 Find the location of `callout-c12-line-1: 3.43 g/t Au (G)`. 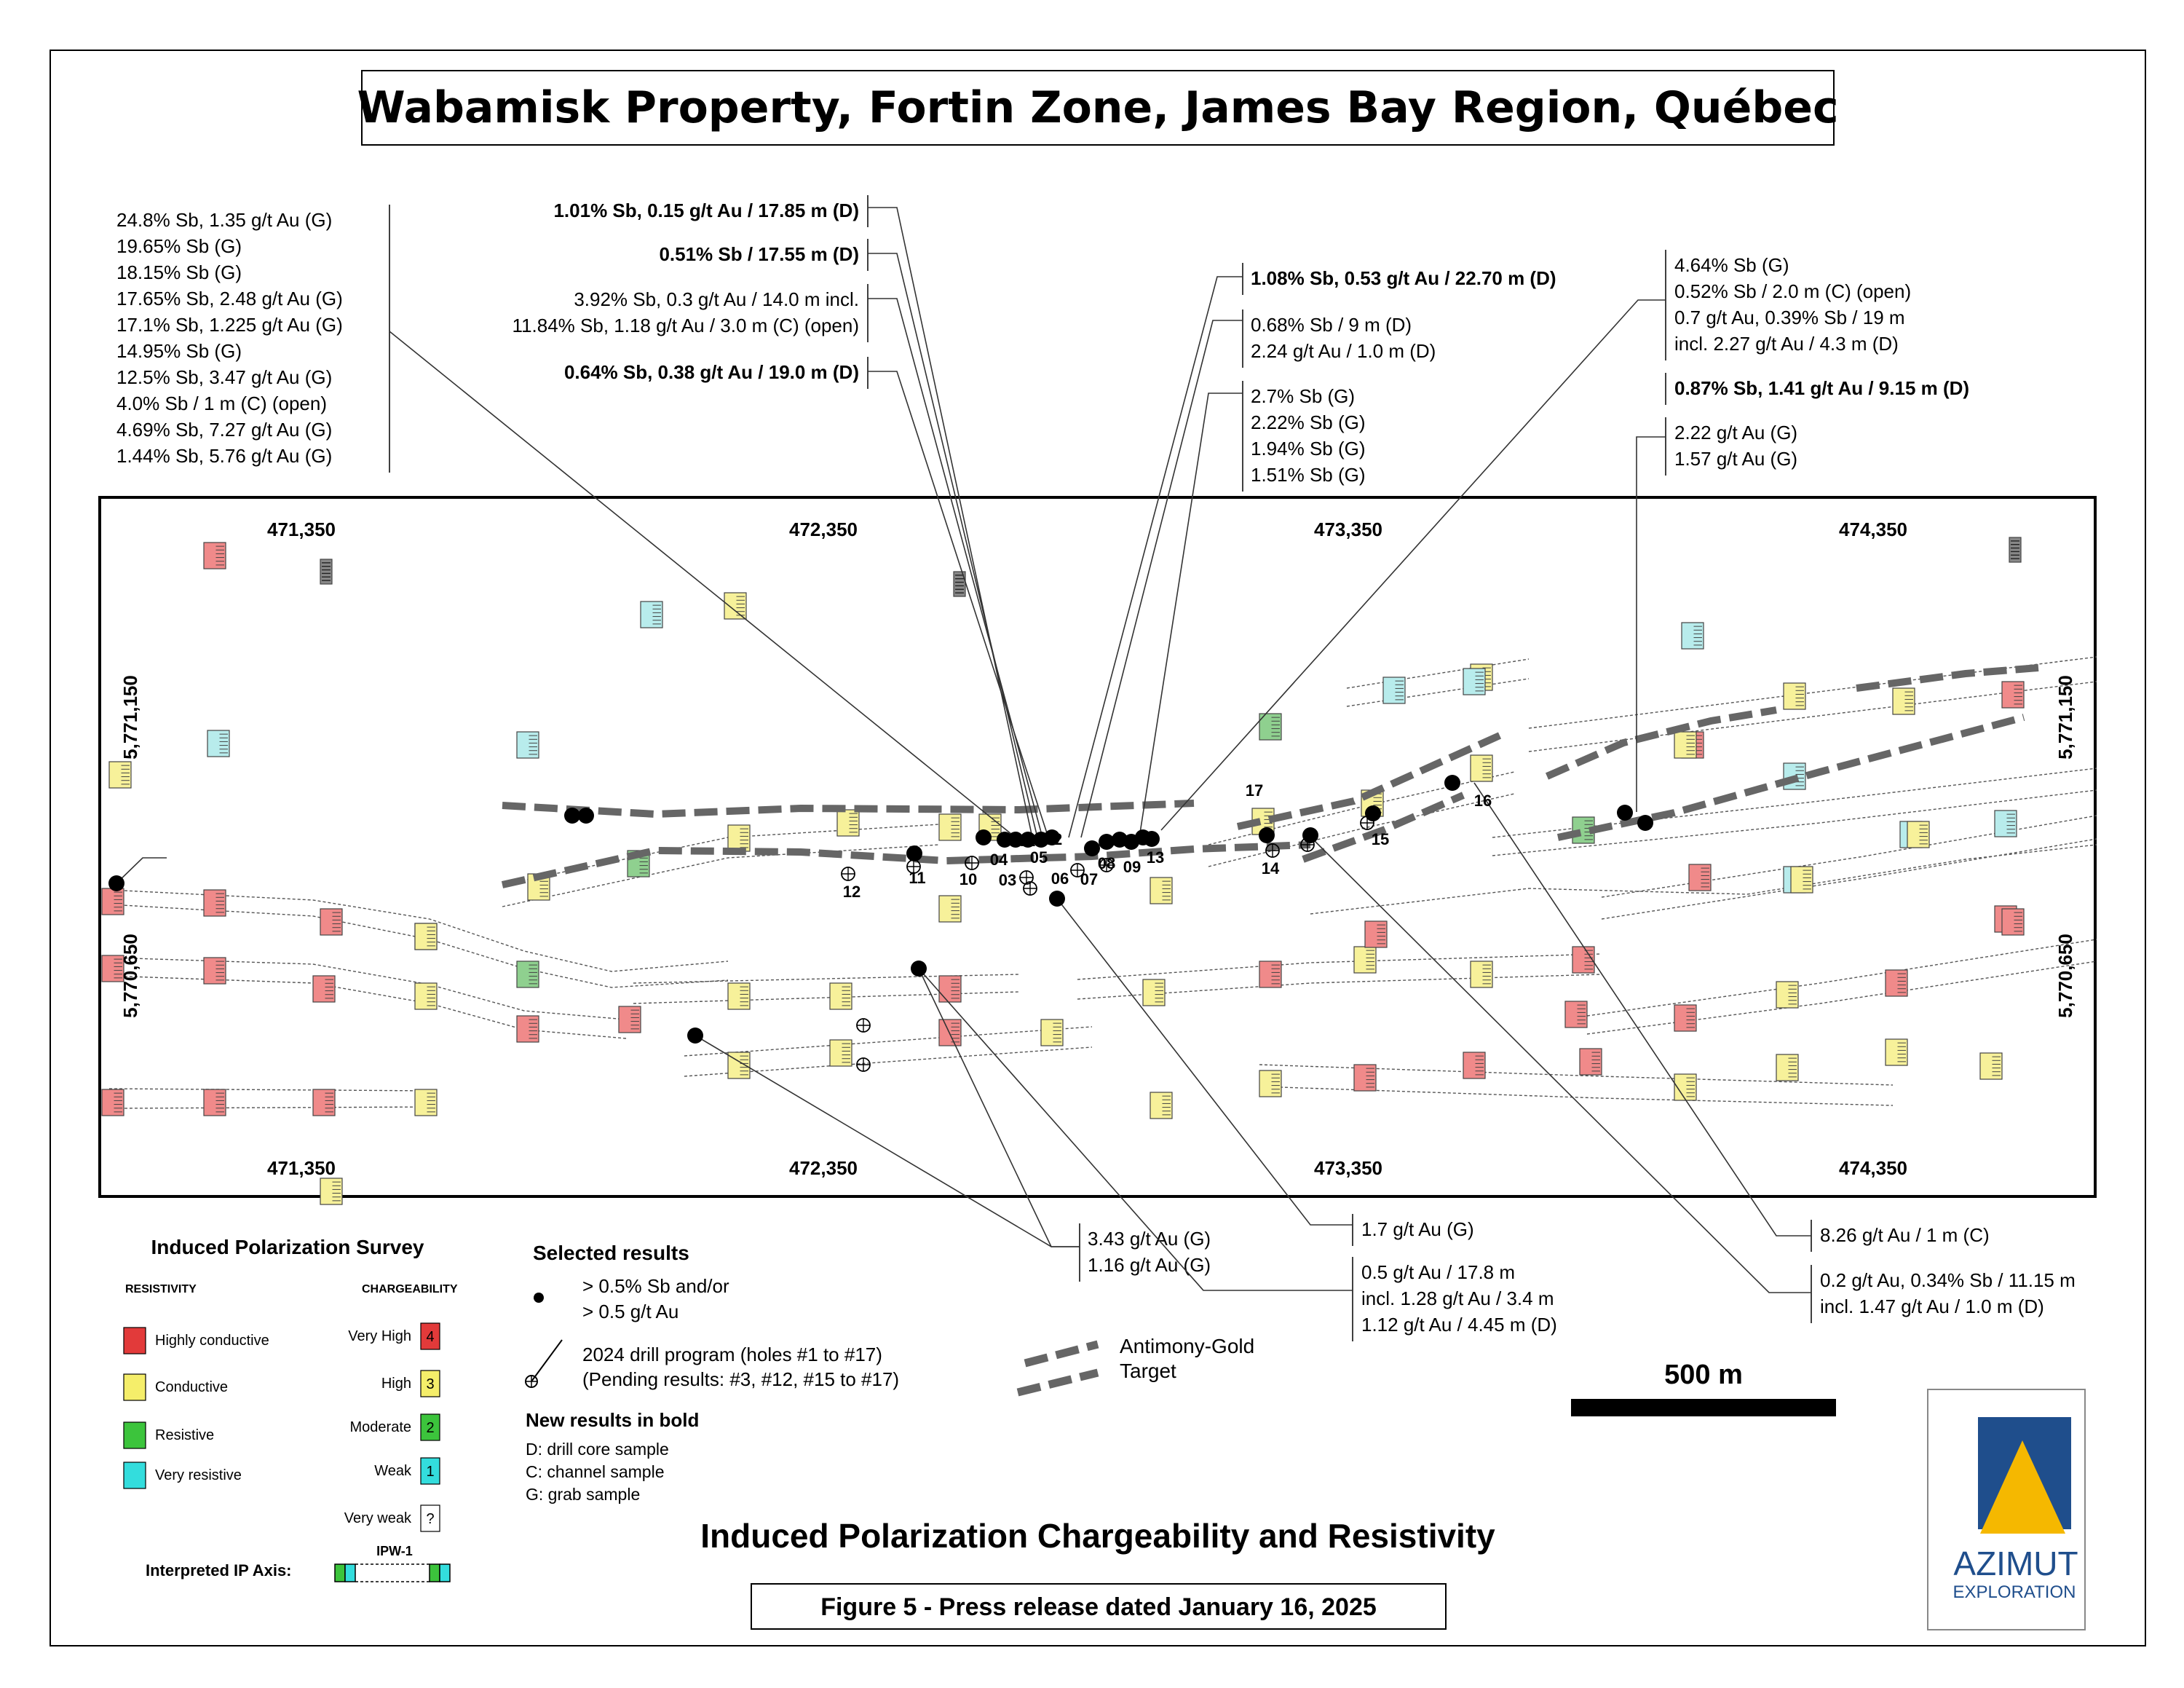

callout-c12-line-1: 3.43 g/t Au (G) is located at coordinates (1149, 1239).